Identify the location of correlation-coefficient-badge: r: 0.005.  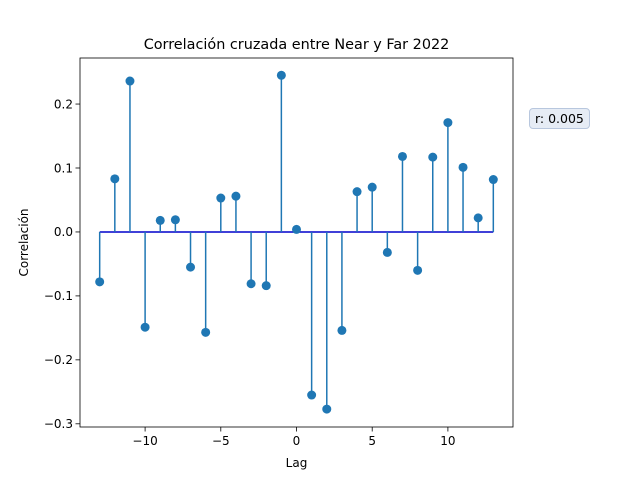
(559, 118).